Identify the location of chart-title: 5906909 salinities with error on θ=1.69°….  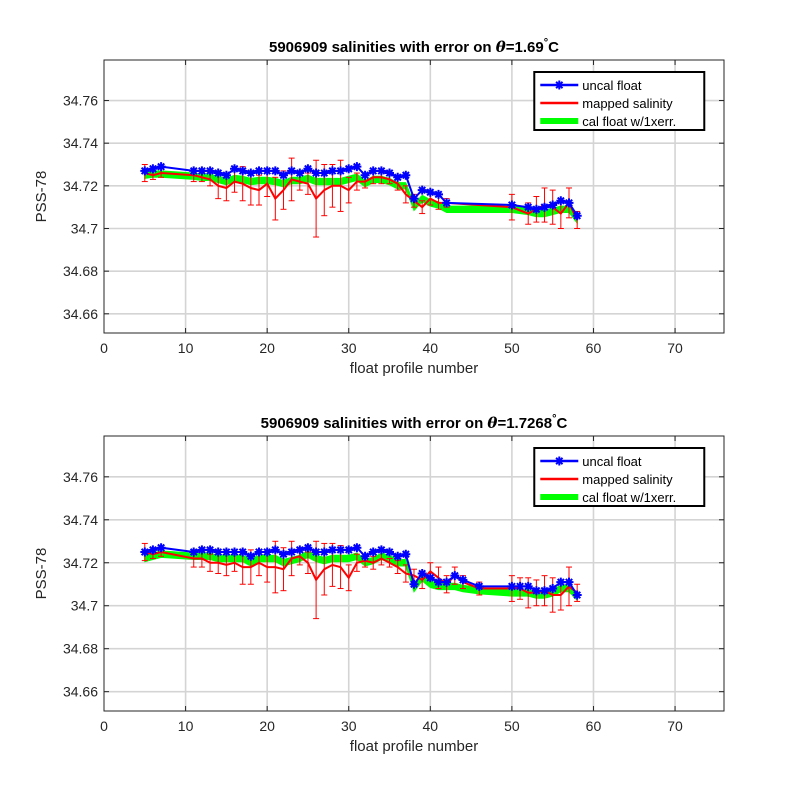
(414, 46).